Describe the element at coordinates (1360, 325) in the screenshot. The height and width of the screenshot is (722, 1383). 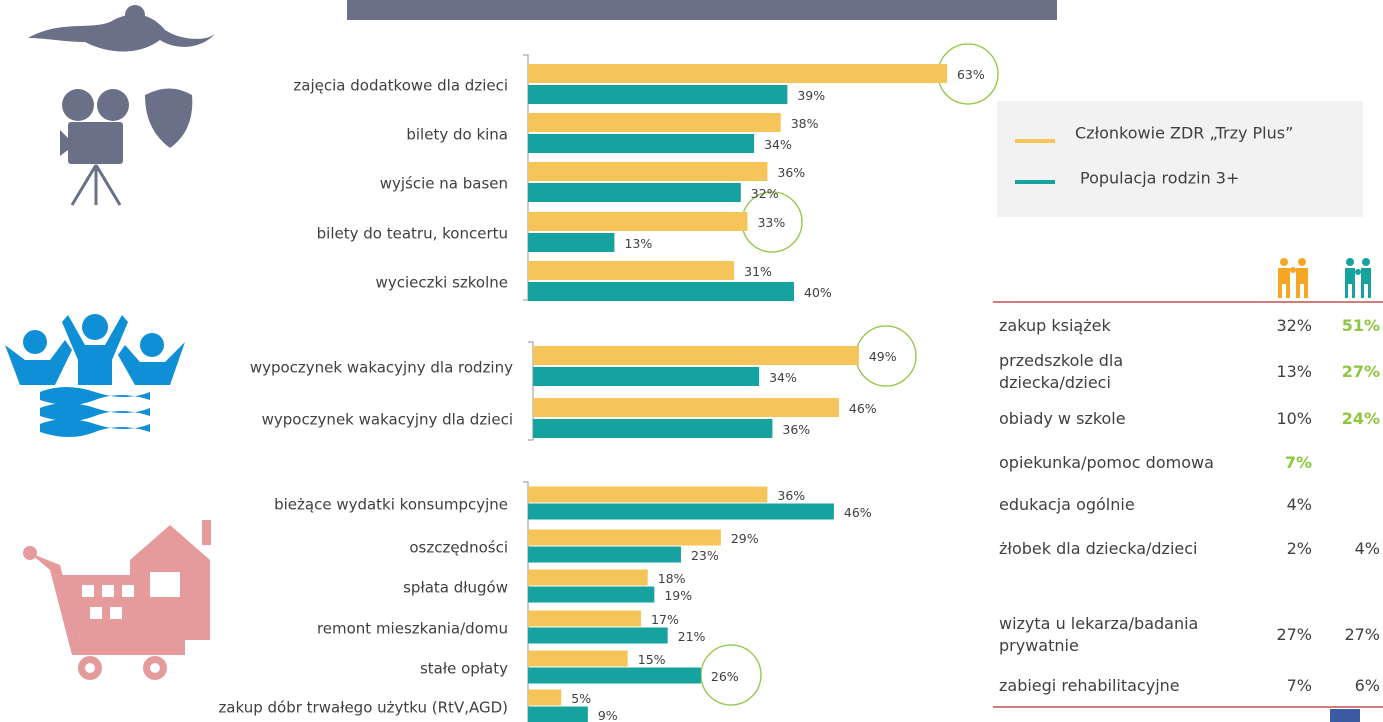
I see `row-value: 51%` at that location.